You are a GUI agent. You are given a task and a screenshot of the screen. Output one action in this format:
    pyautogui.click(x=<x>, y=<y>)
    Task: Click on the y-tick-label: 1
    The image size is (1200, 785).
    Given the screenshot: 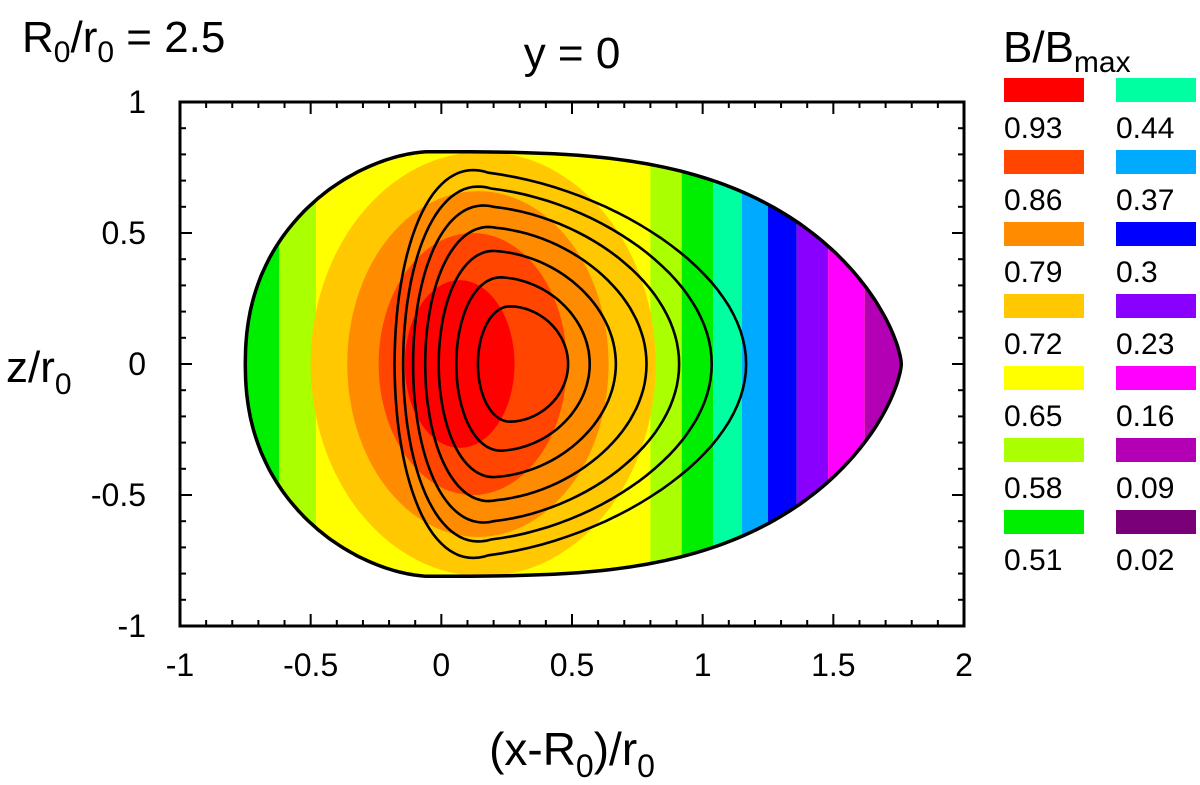 What is the action you would take?
    pyautogui.click(x=137, y=102)
    